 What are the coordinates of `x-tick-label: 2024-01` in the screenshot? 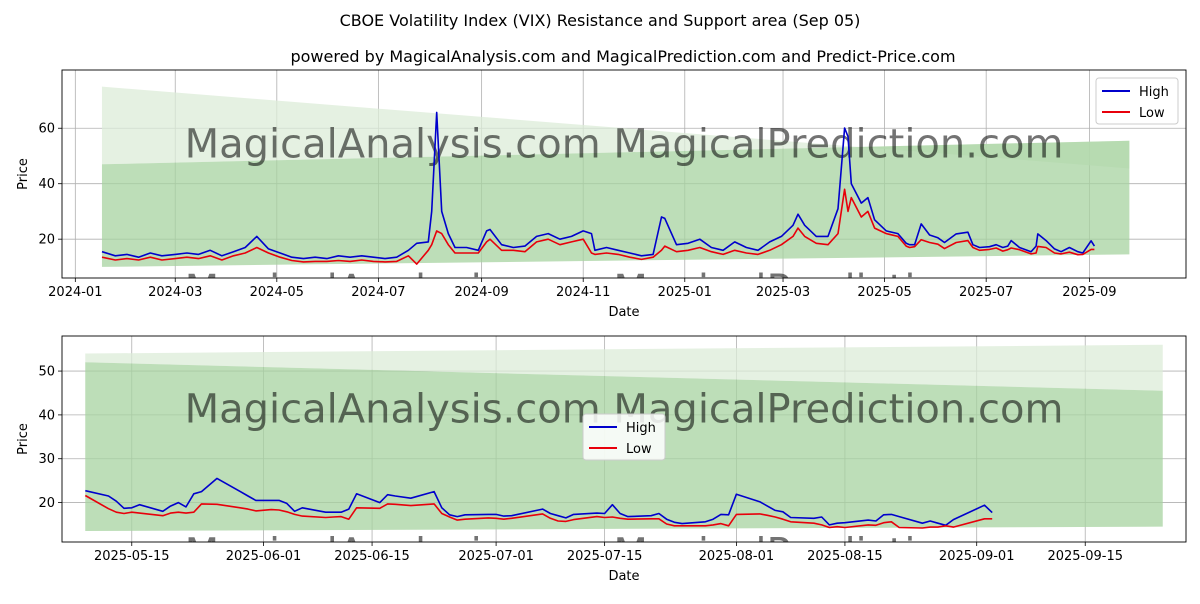 It's located at (75, 292).